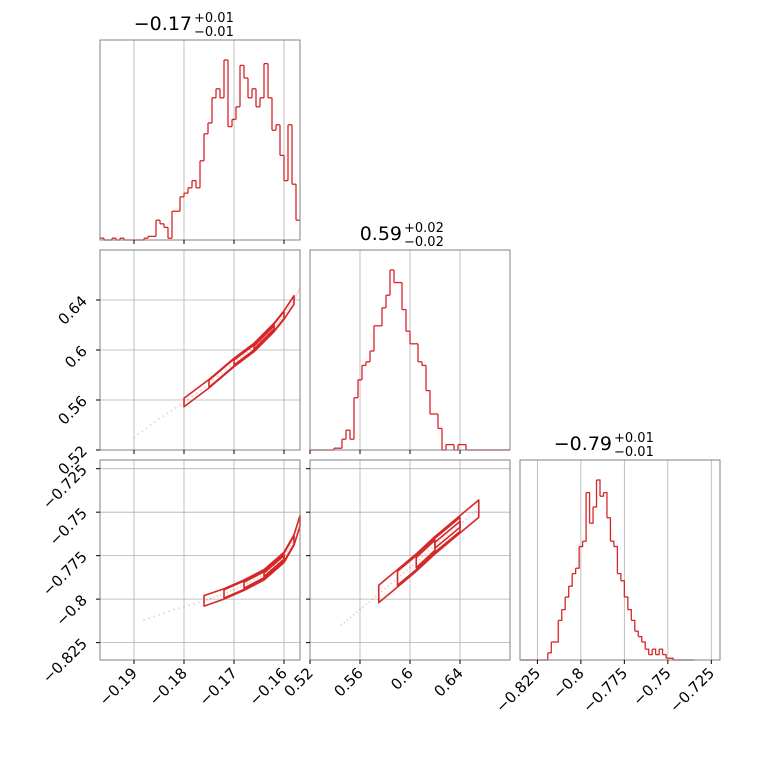 The width and height of the screenshot is (760, 765). I want to click on corr-xz-ytick-label-0: −0.825, so click(65, 661).